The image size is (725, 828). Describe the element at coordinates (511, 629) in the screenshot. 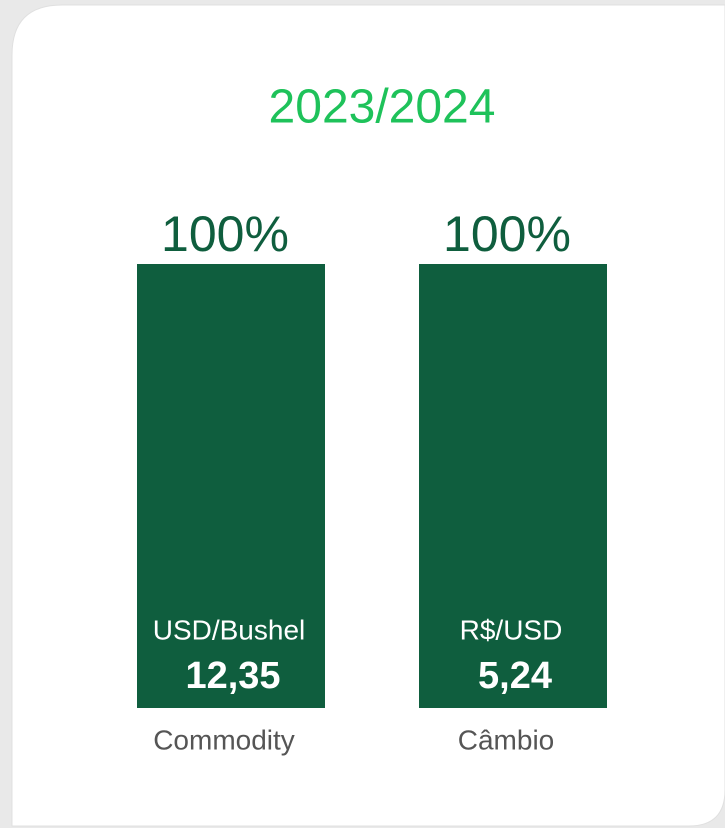

I see `bar-unit: R$/USD` at that location.